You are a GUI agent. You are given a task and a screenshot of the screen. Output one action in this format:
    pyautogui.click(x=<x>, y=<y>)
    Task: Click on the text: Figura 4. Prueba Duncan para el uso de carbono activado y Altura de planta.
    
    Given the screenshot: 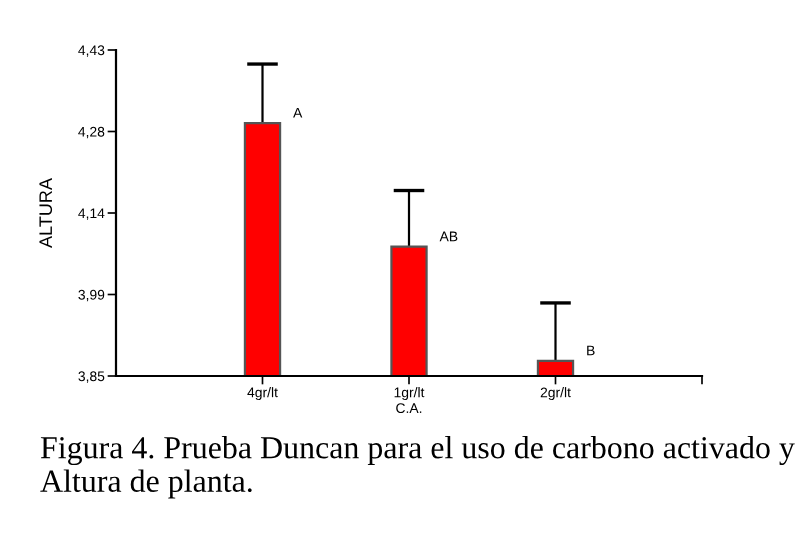 What is the action you would take?
    pyautogui.click(x=417, y=467)
    